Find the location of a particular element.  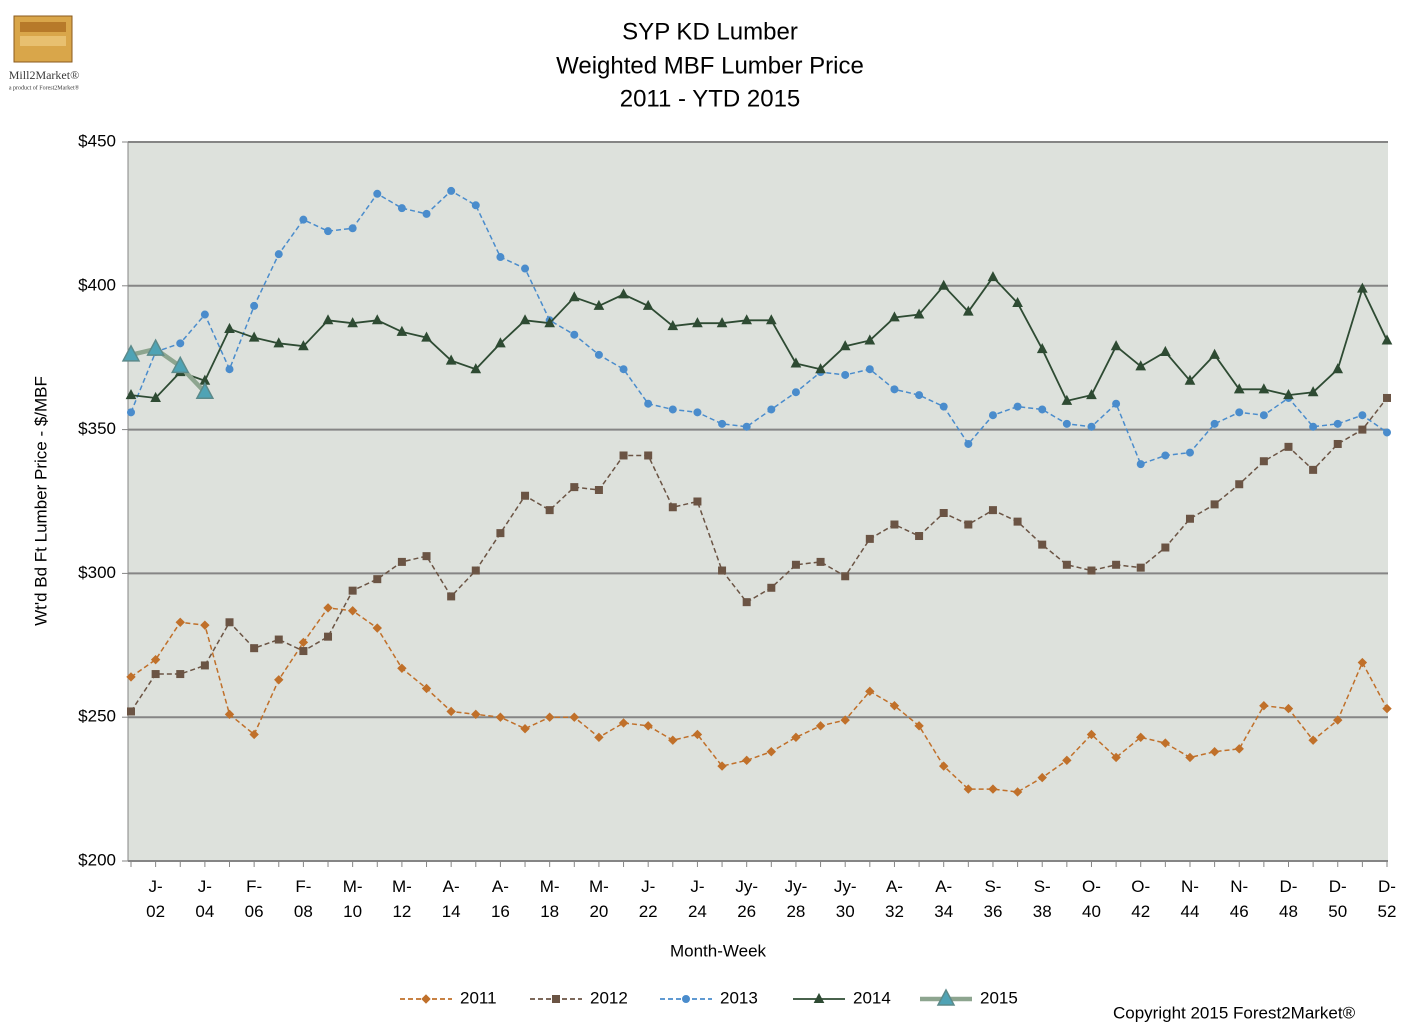

legend-entry: 2011 is located at coordinates (448, 997).